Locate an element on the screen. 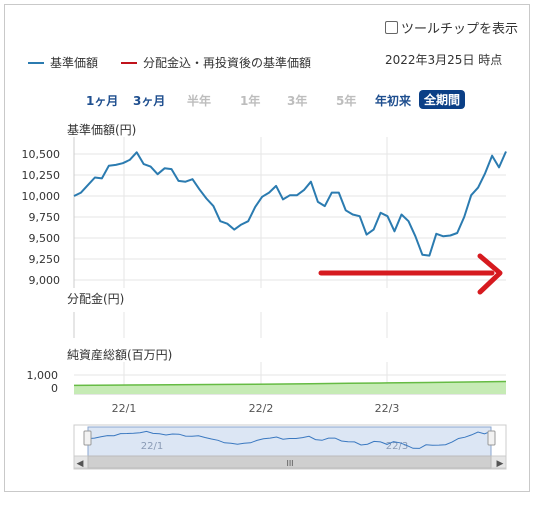  period-6m: 半年 is located at coordinates (199, 101).